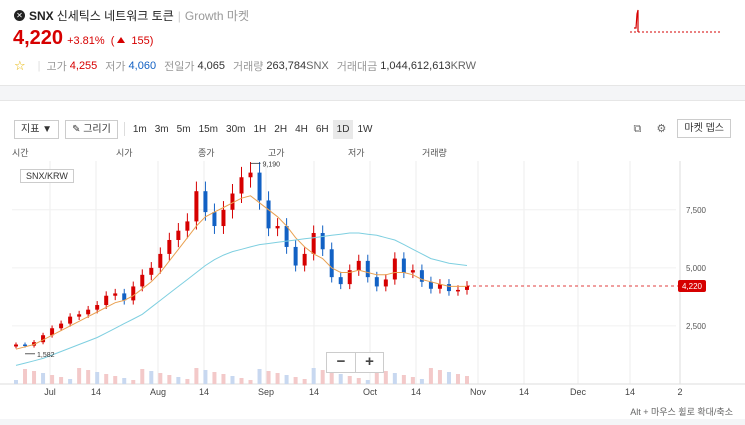 The width and height of the screenshot is (745, 425). I want to click on x-tick-label: Sep, so click(266, 392).